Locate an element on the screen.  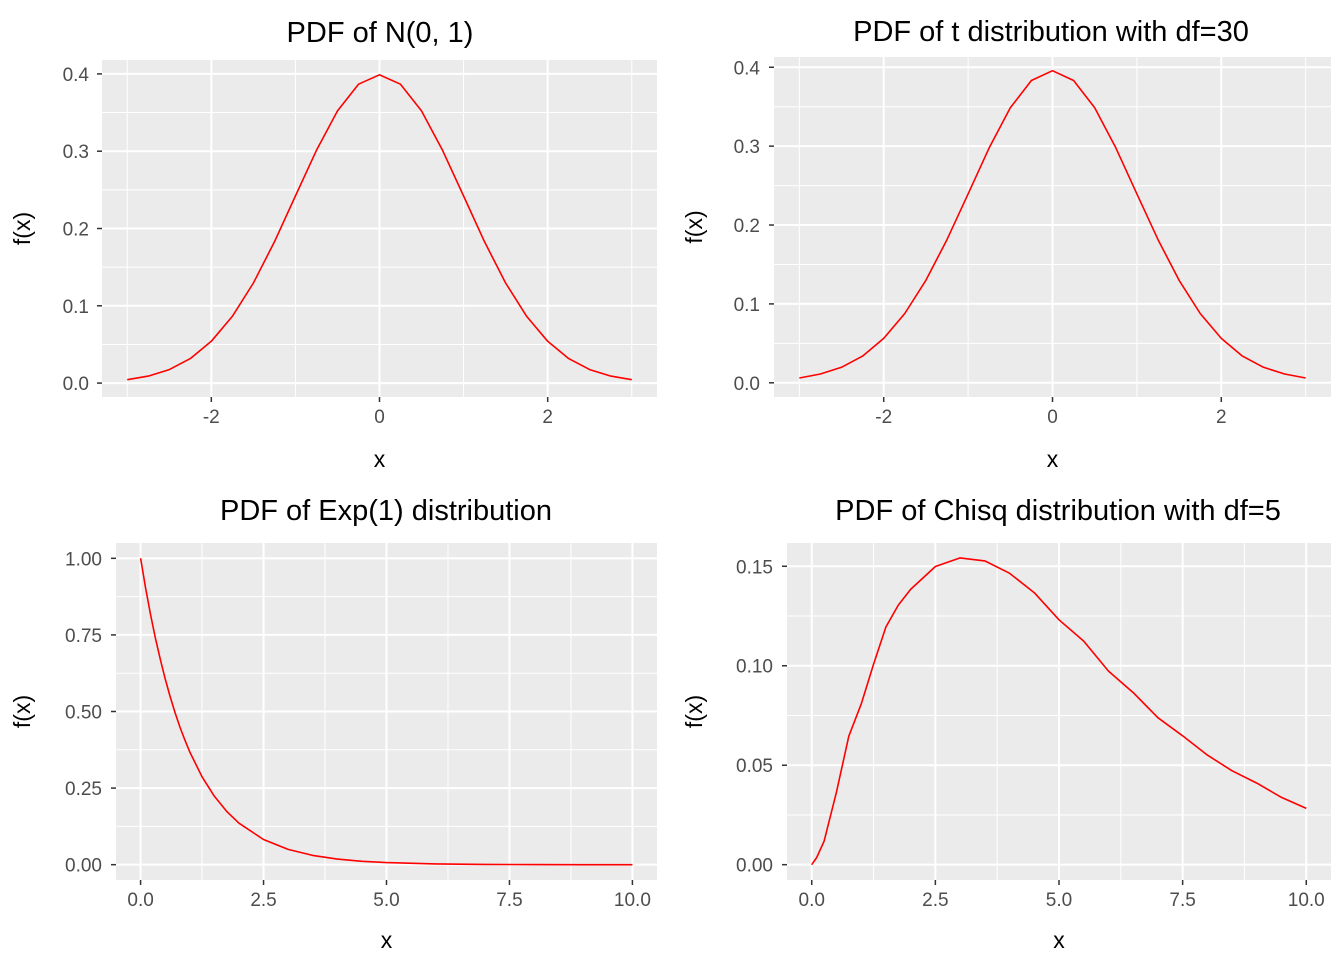
y-tick-label: 0.10 is located at coordinates (754, 667).